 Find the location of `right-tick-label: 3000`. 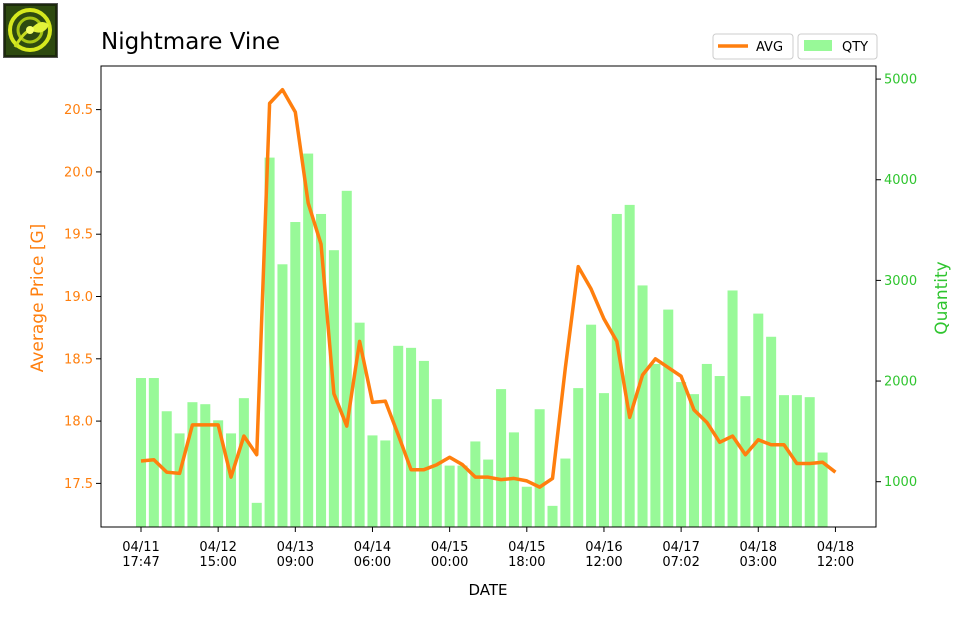

right-tick-label: 3000 is located at coordinates (900, 281).